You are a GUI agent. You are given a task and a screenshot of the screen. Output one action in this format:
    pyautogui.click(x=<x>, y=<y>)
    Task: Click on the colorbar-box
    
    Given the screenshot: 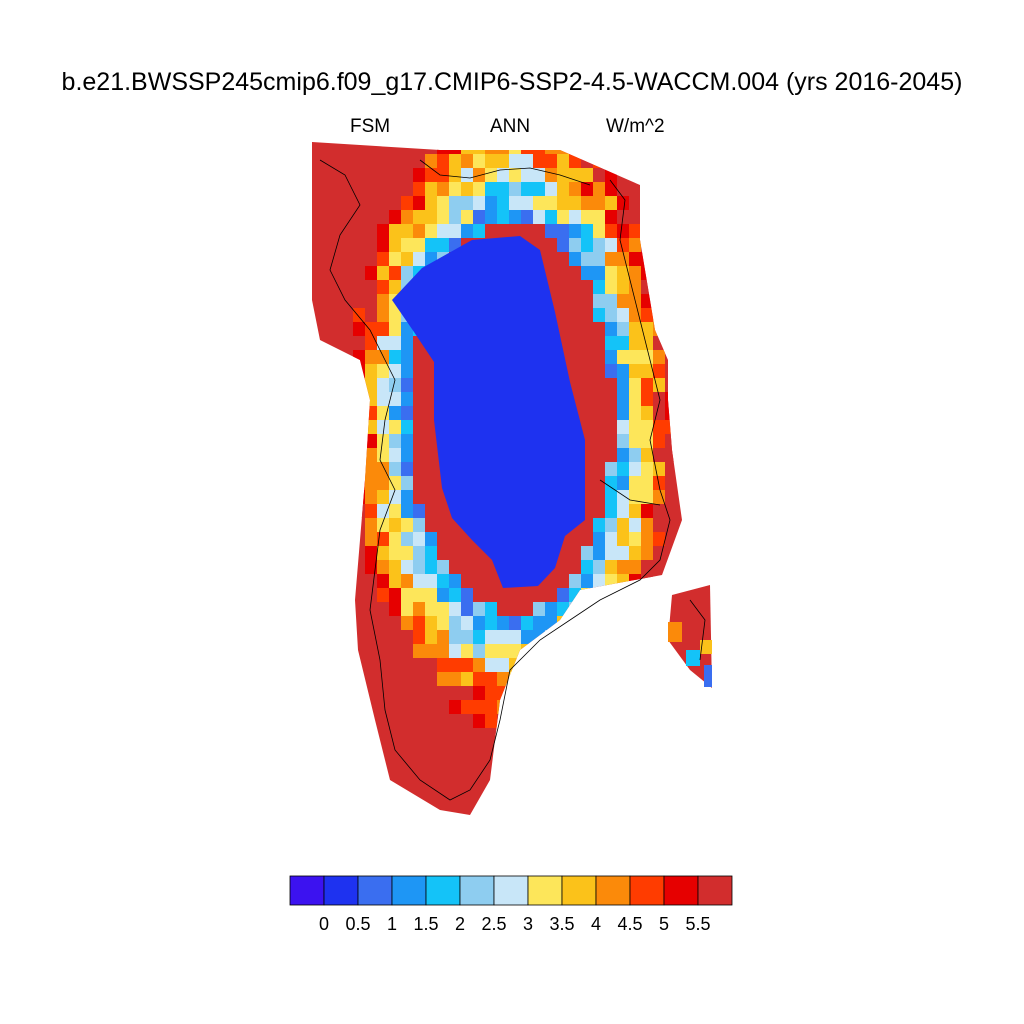 What is the action you would take?
    pyautogui.click(x=409, y=890)
    